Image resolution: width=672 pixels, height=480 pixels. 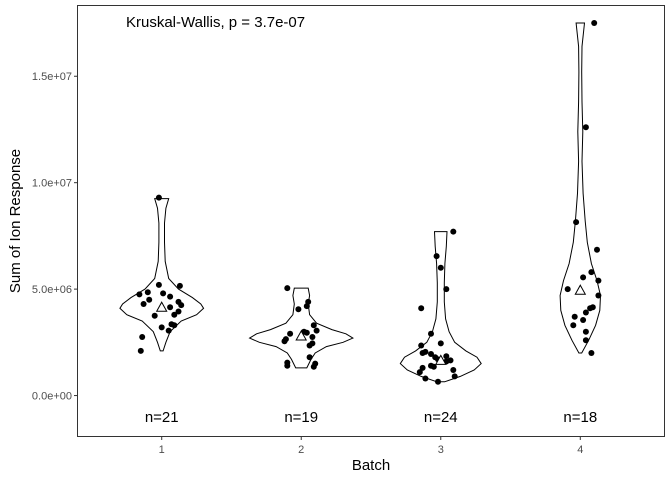 What do you see at coordinates (441, 417) in the screenshot?
I see `count-label: n=24` at bounding box center [441, 417].